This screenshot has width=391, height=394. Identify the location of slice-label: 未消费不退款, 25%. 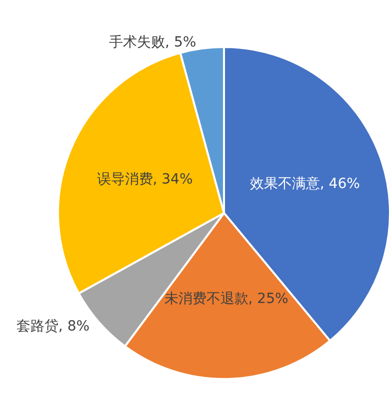
(226, 298).